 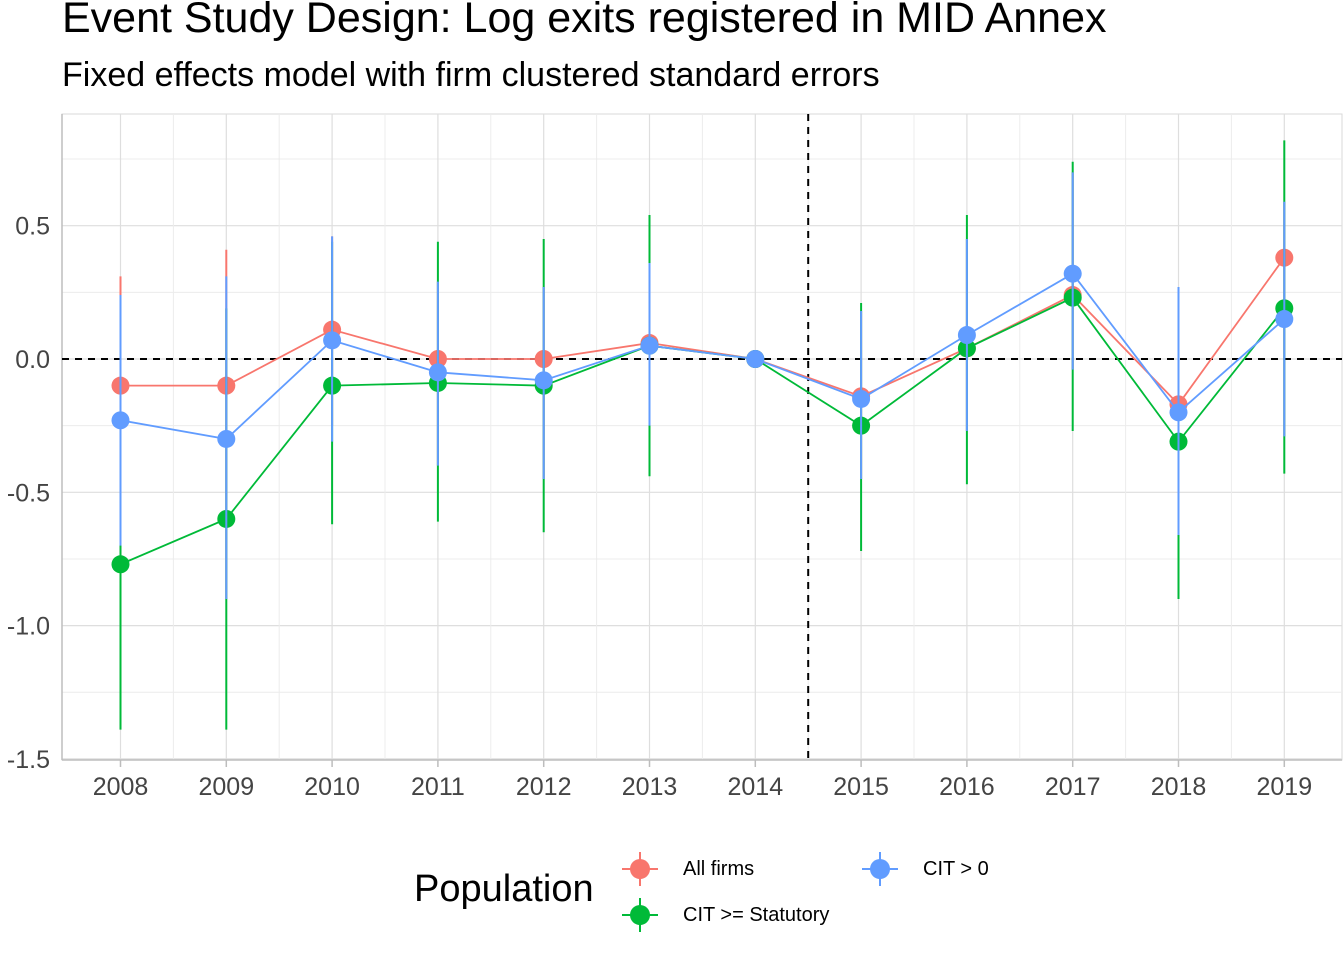 What do you see at coordinates (28, 627) in the screenshot?
I see `y-tick-label: -1.0` at bounding box center [28, 627].